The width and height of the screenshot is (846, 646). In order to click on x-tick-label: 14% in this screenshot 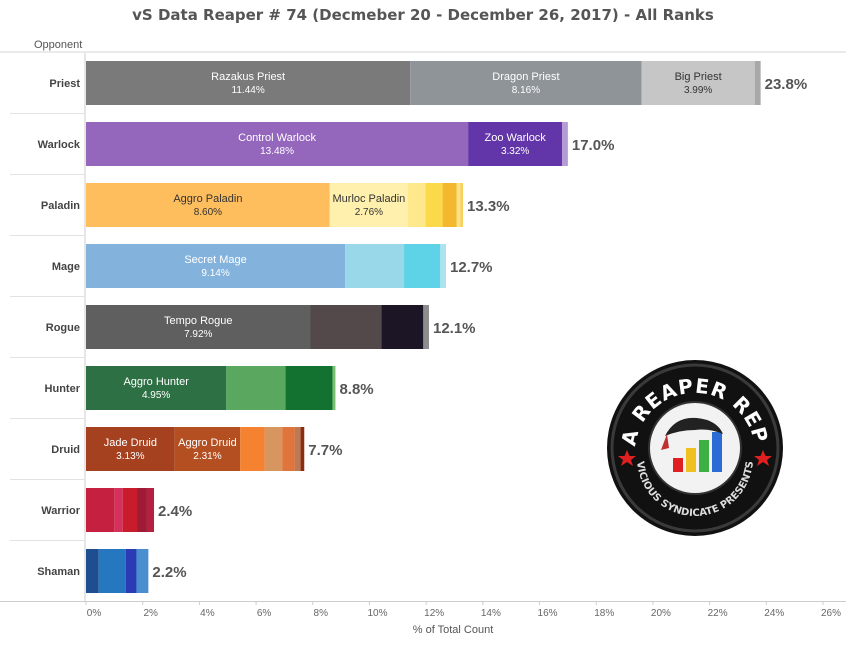, I will do `click(491, 613)`.